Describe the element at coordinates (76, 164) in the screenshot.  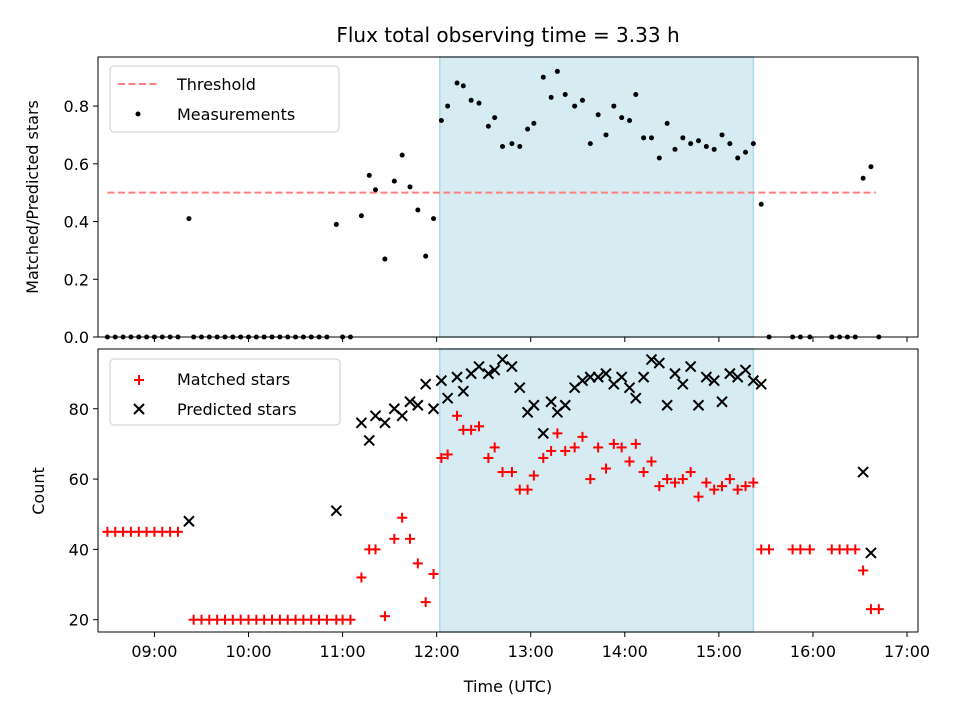
I see `top-y-tick-label: 0.6` at that location.